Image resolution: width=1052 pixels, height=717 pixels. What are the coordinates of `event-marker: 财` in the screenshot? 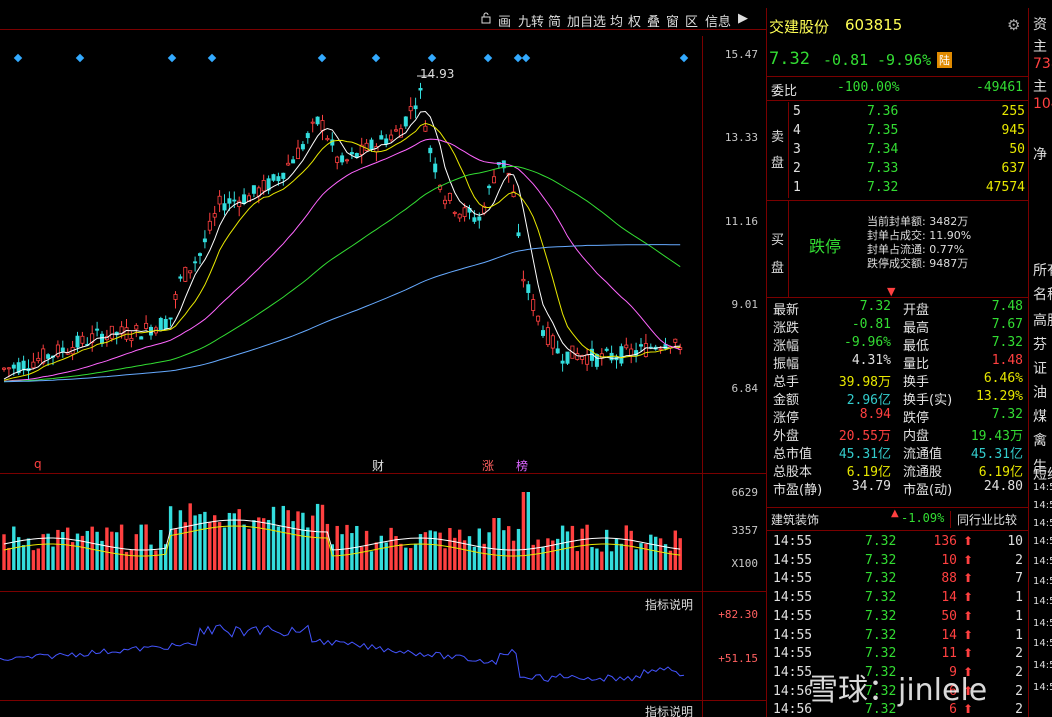 It's located at (378, 465).